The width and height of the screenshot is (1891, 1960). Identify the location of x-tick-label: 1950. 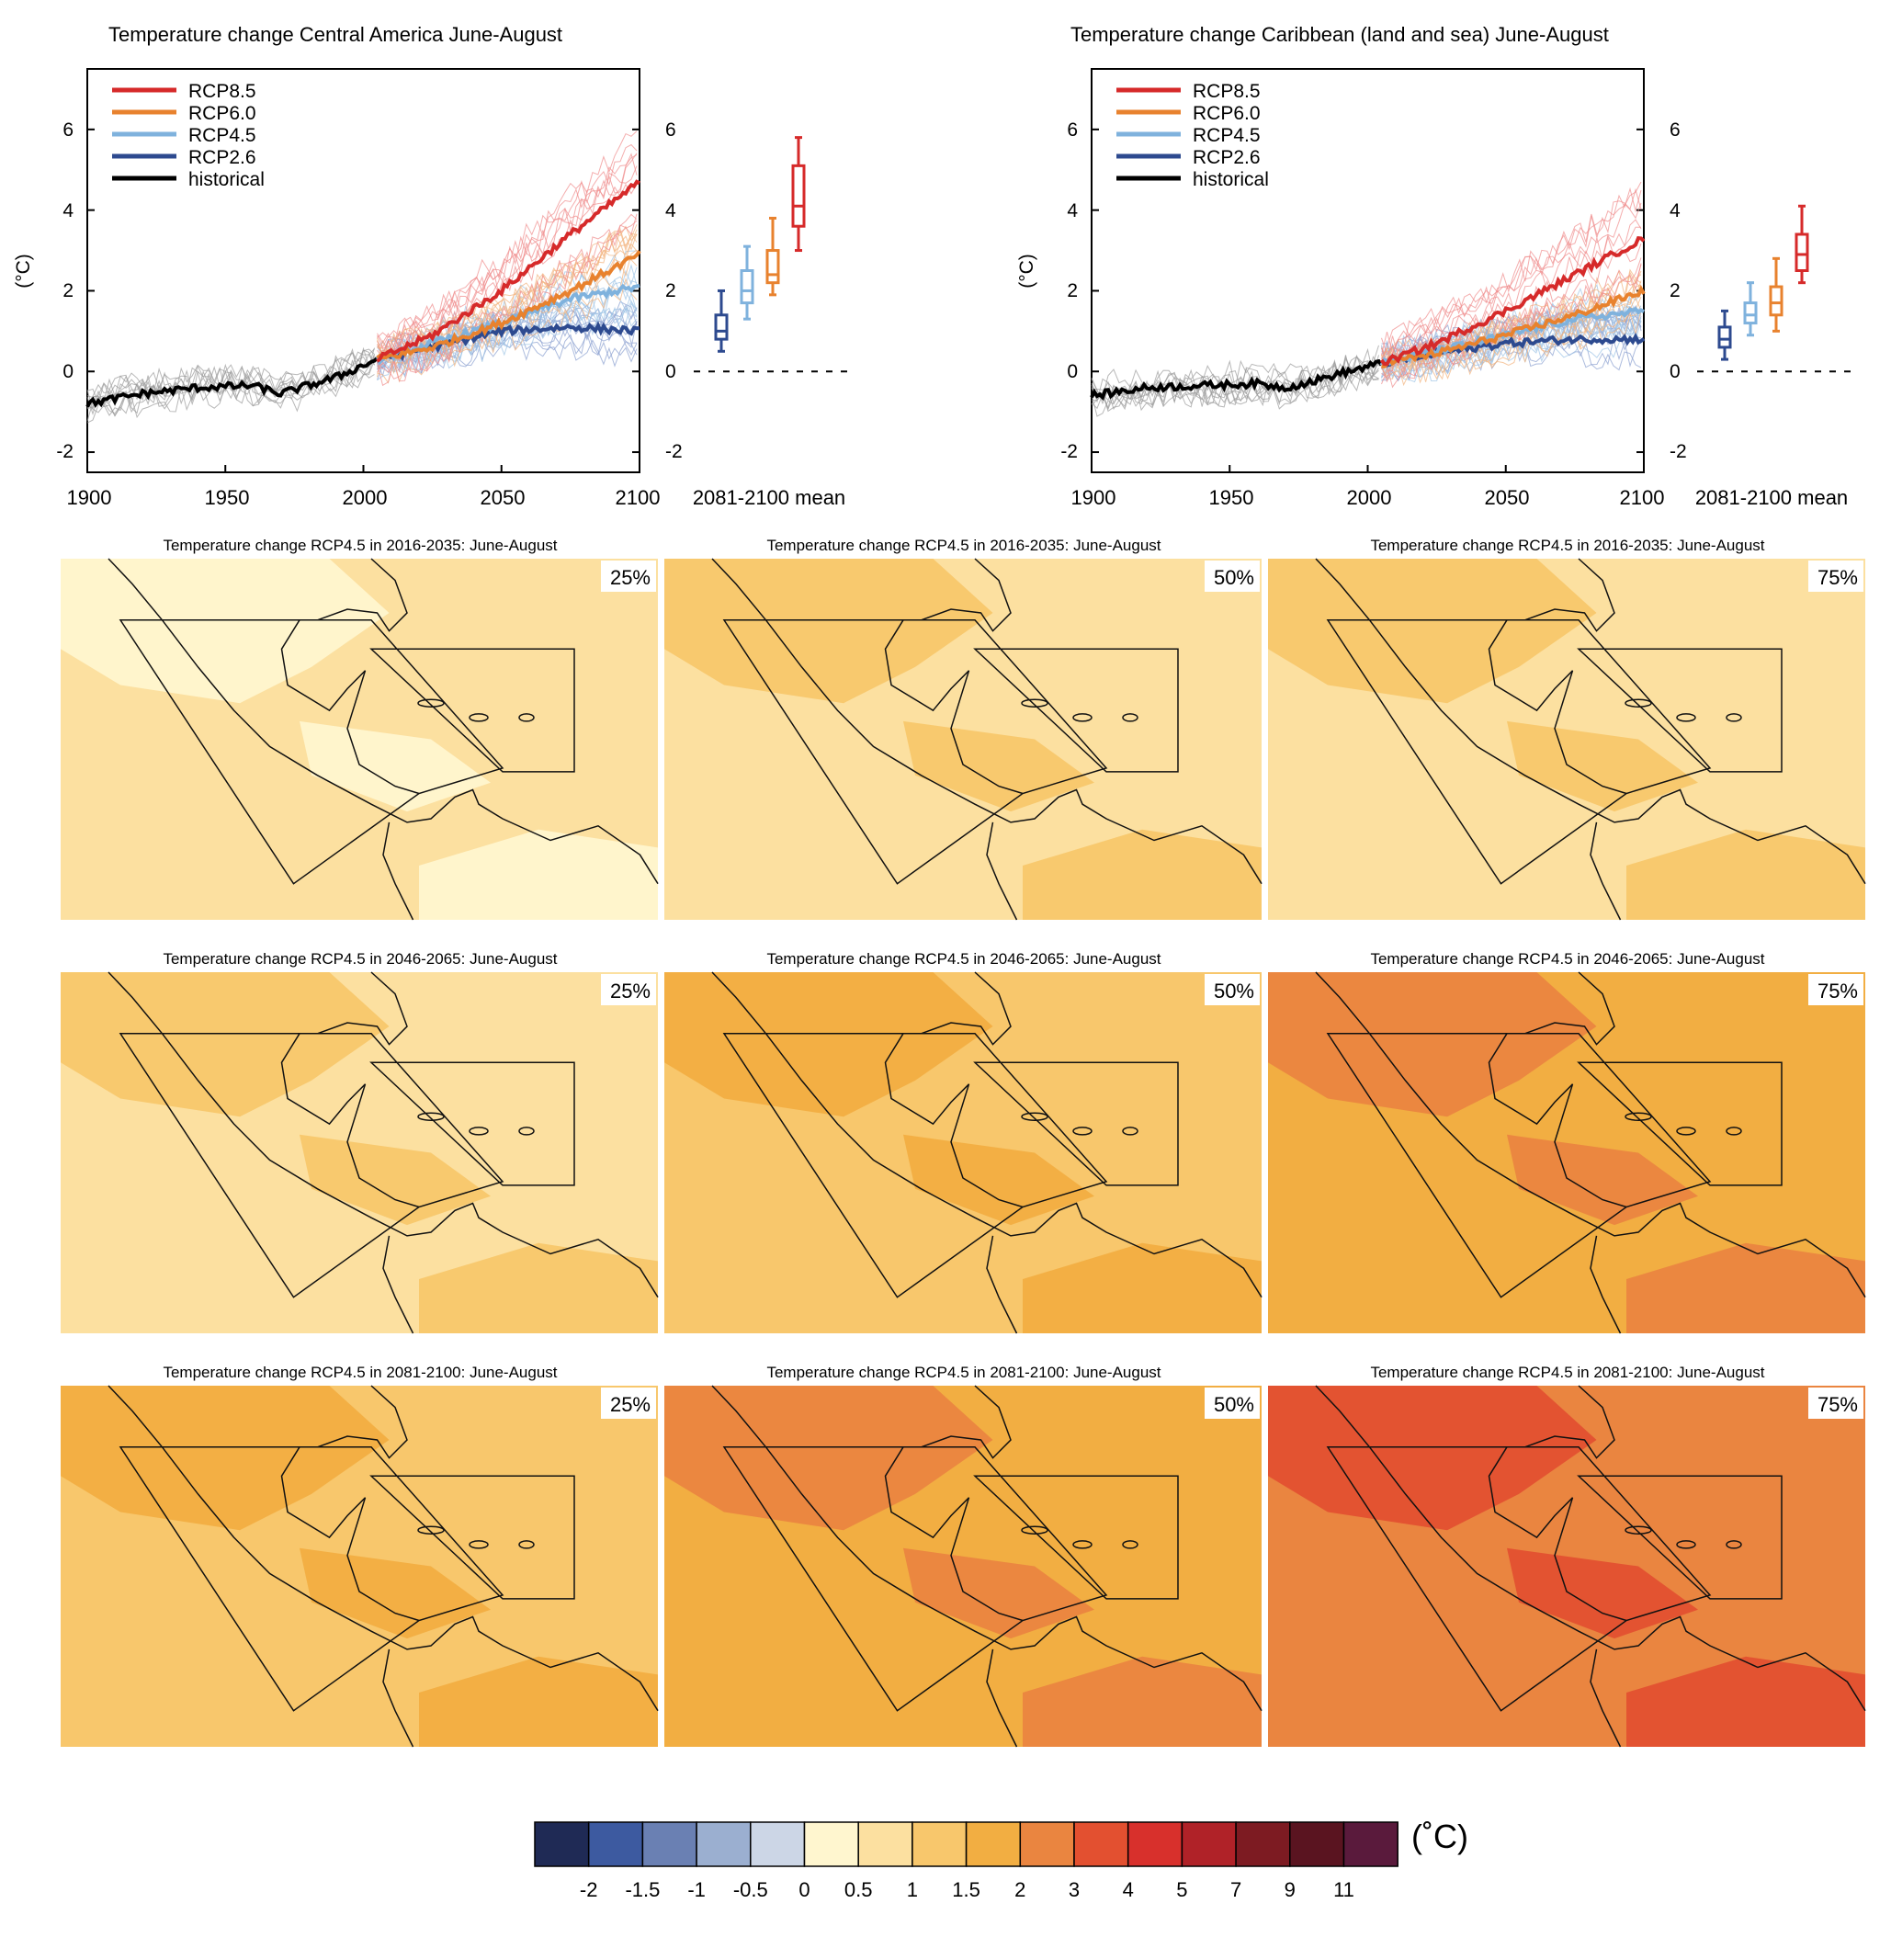
(228, 497).